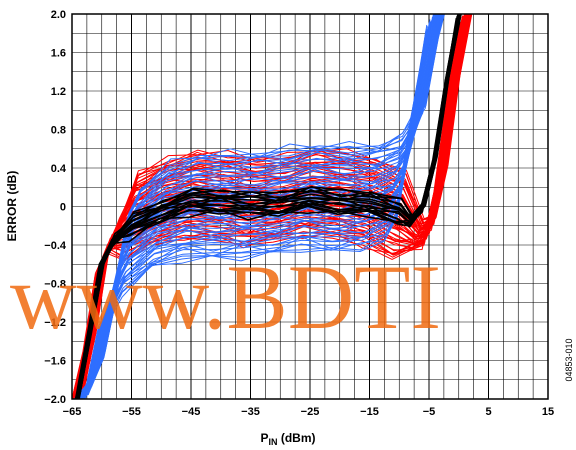  What do you see at coordinates (58, 131) in the screenshot?
I see `y-tick-label: 0.8` at bounding box center [58, 131].